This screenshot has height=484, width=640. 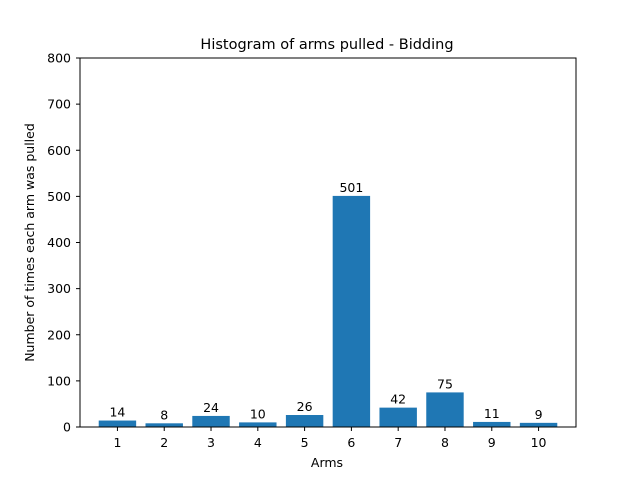 What do you see at coordinates (492, 413) in the screenshot?
I see `data-label-arm-9: 11` at bounding box center [492, 413].